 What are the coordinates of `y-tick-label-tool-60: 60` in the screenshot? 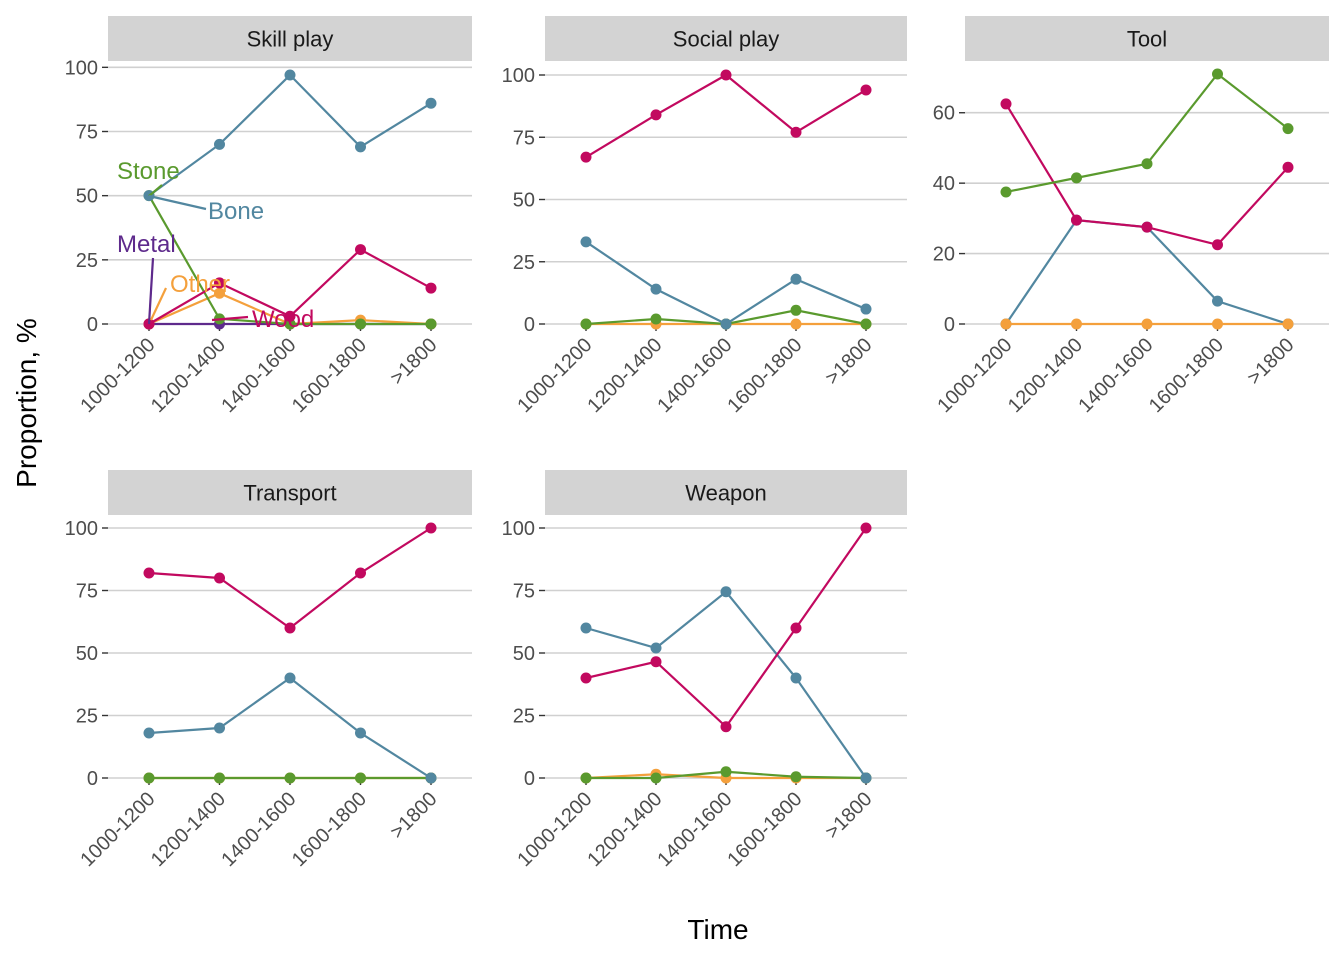 It's located at (944, 114).